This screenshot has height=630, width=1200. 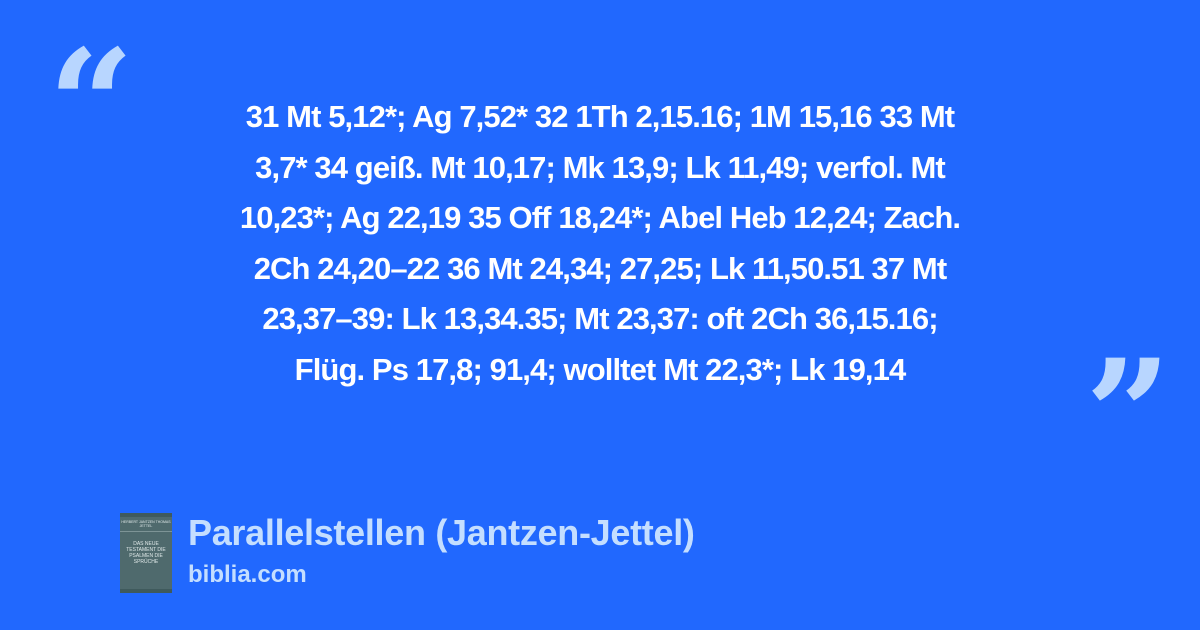 What do you see at coordinates (247, 574) in the screenshot?
I see `source-site: biblia.com` at bounding box center [247, 574].